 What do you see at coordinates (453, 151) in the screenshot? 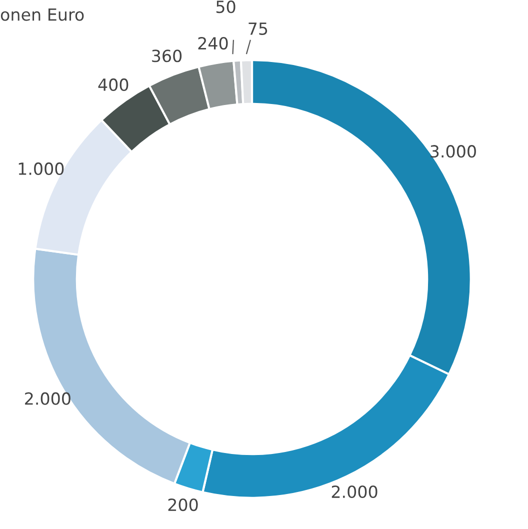
I see `data-label: 3.000` at bounding box center [453, 151].